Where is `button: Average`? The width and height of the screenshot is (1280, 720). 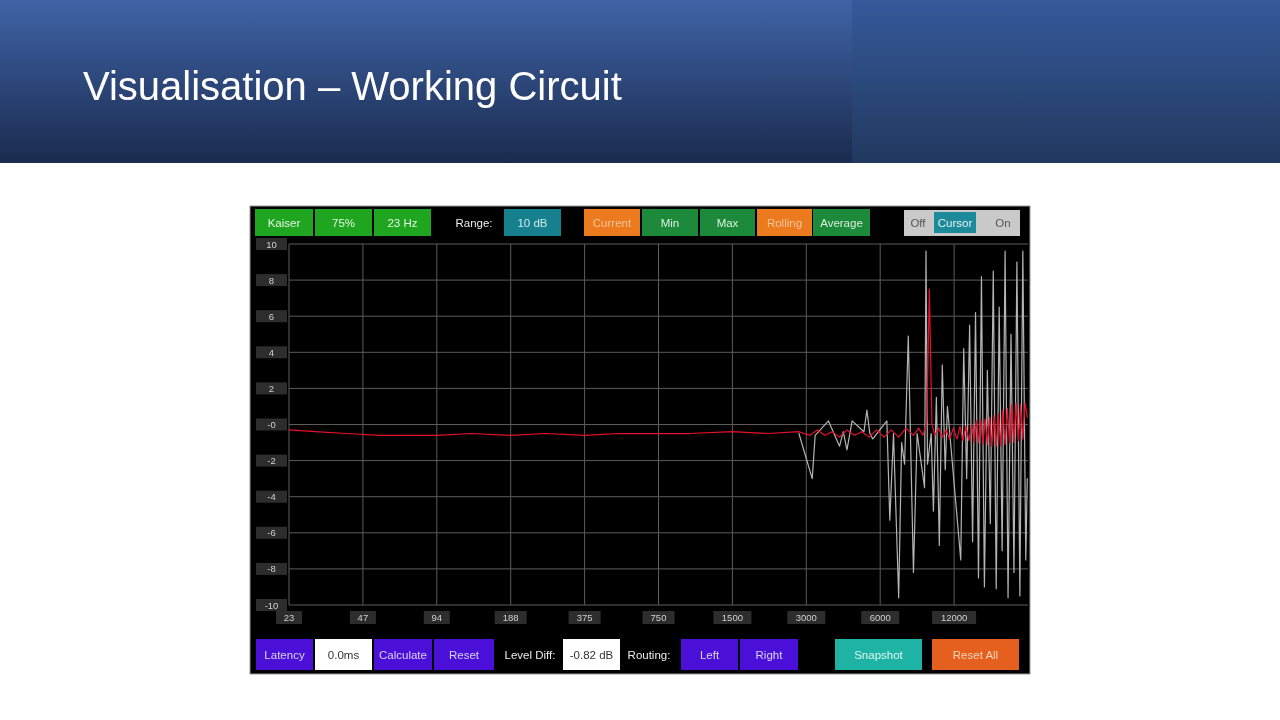 button: Average is located at coordinates (841, 222).